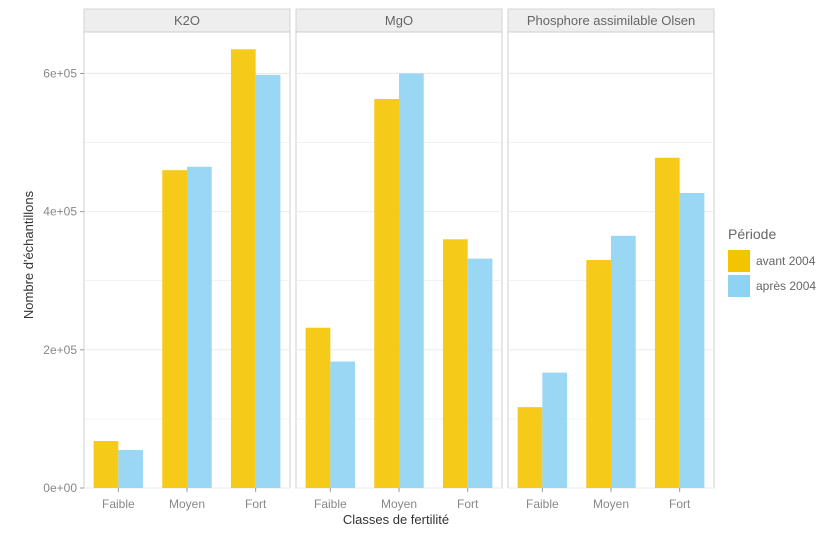  What do you see at coordinates (60, 350) in the screenshot?
I see `y-tick-label: 2e+05` at bounding box center [60, 350].